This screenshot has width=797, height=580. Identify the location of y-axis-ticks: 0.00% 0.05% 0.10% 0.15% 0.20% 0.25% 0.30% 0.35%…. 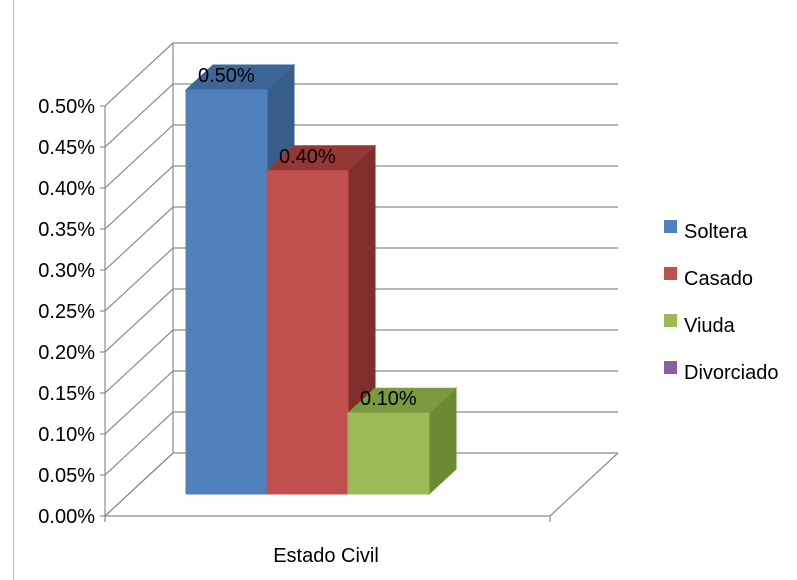
(66, 312).